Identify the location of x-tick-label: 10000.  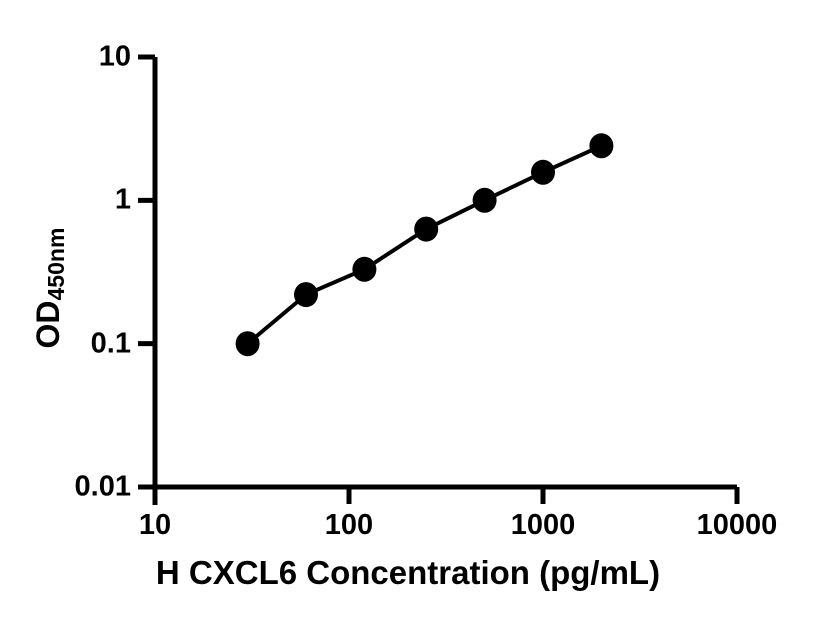
(737, 525).